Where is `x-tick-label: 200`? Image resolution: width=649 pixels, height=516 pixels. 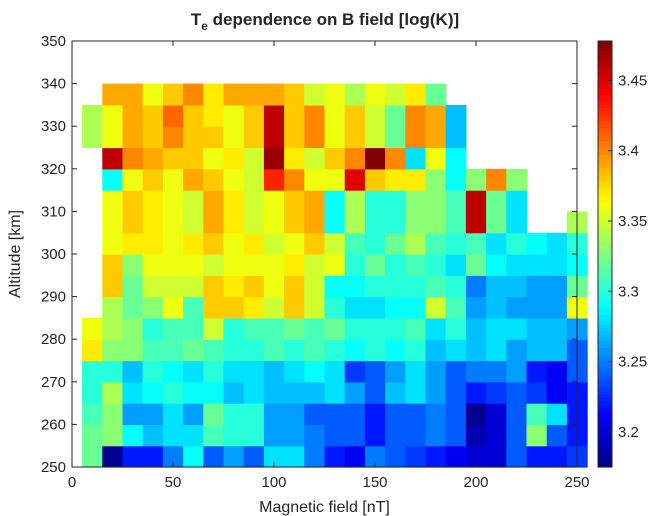
x-tick-label: 200 is located at coordinates (475, 482).